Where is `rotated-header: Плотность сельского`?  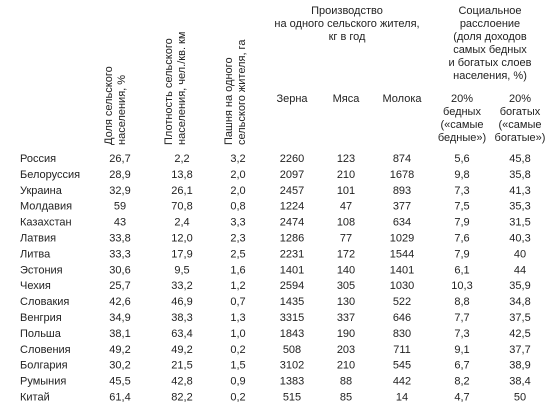
rotated-header: Плотность сельского is located at coordinates (169, 91).